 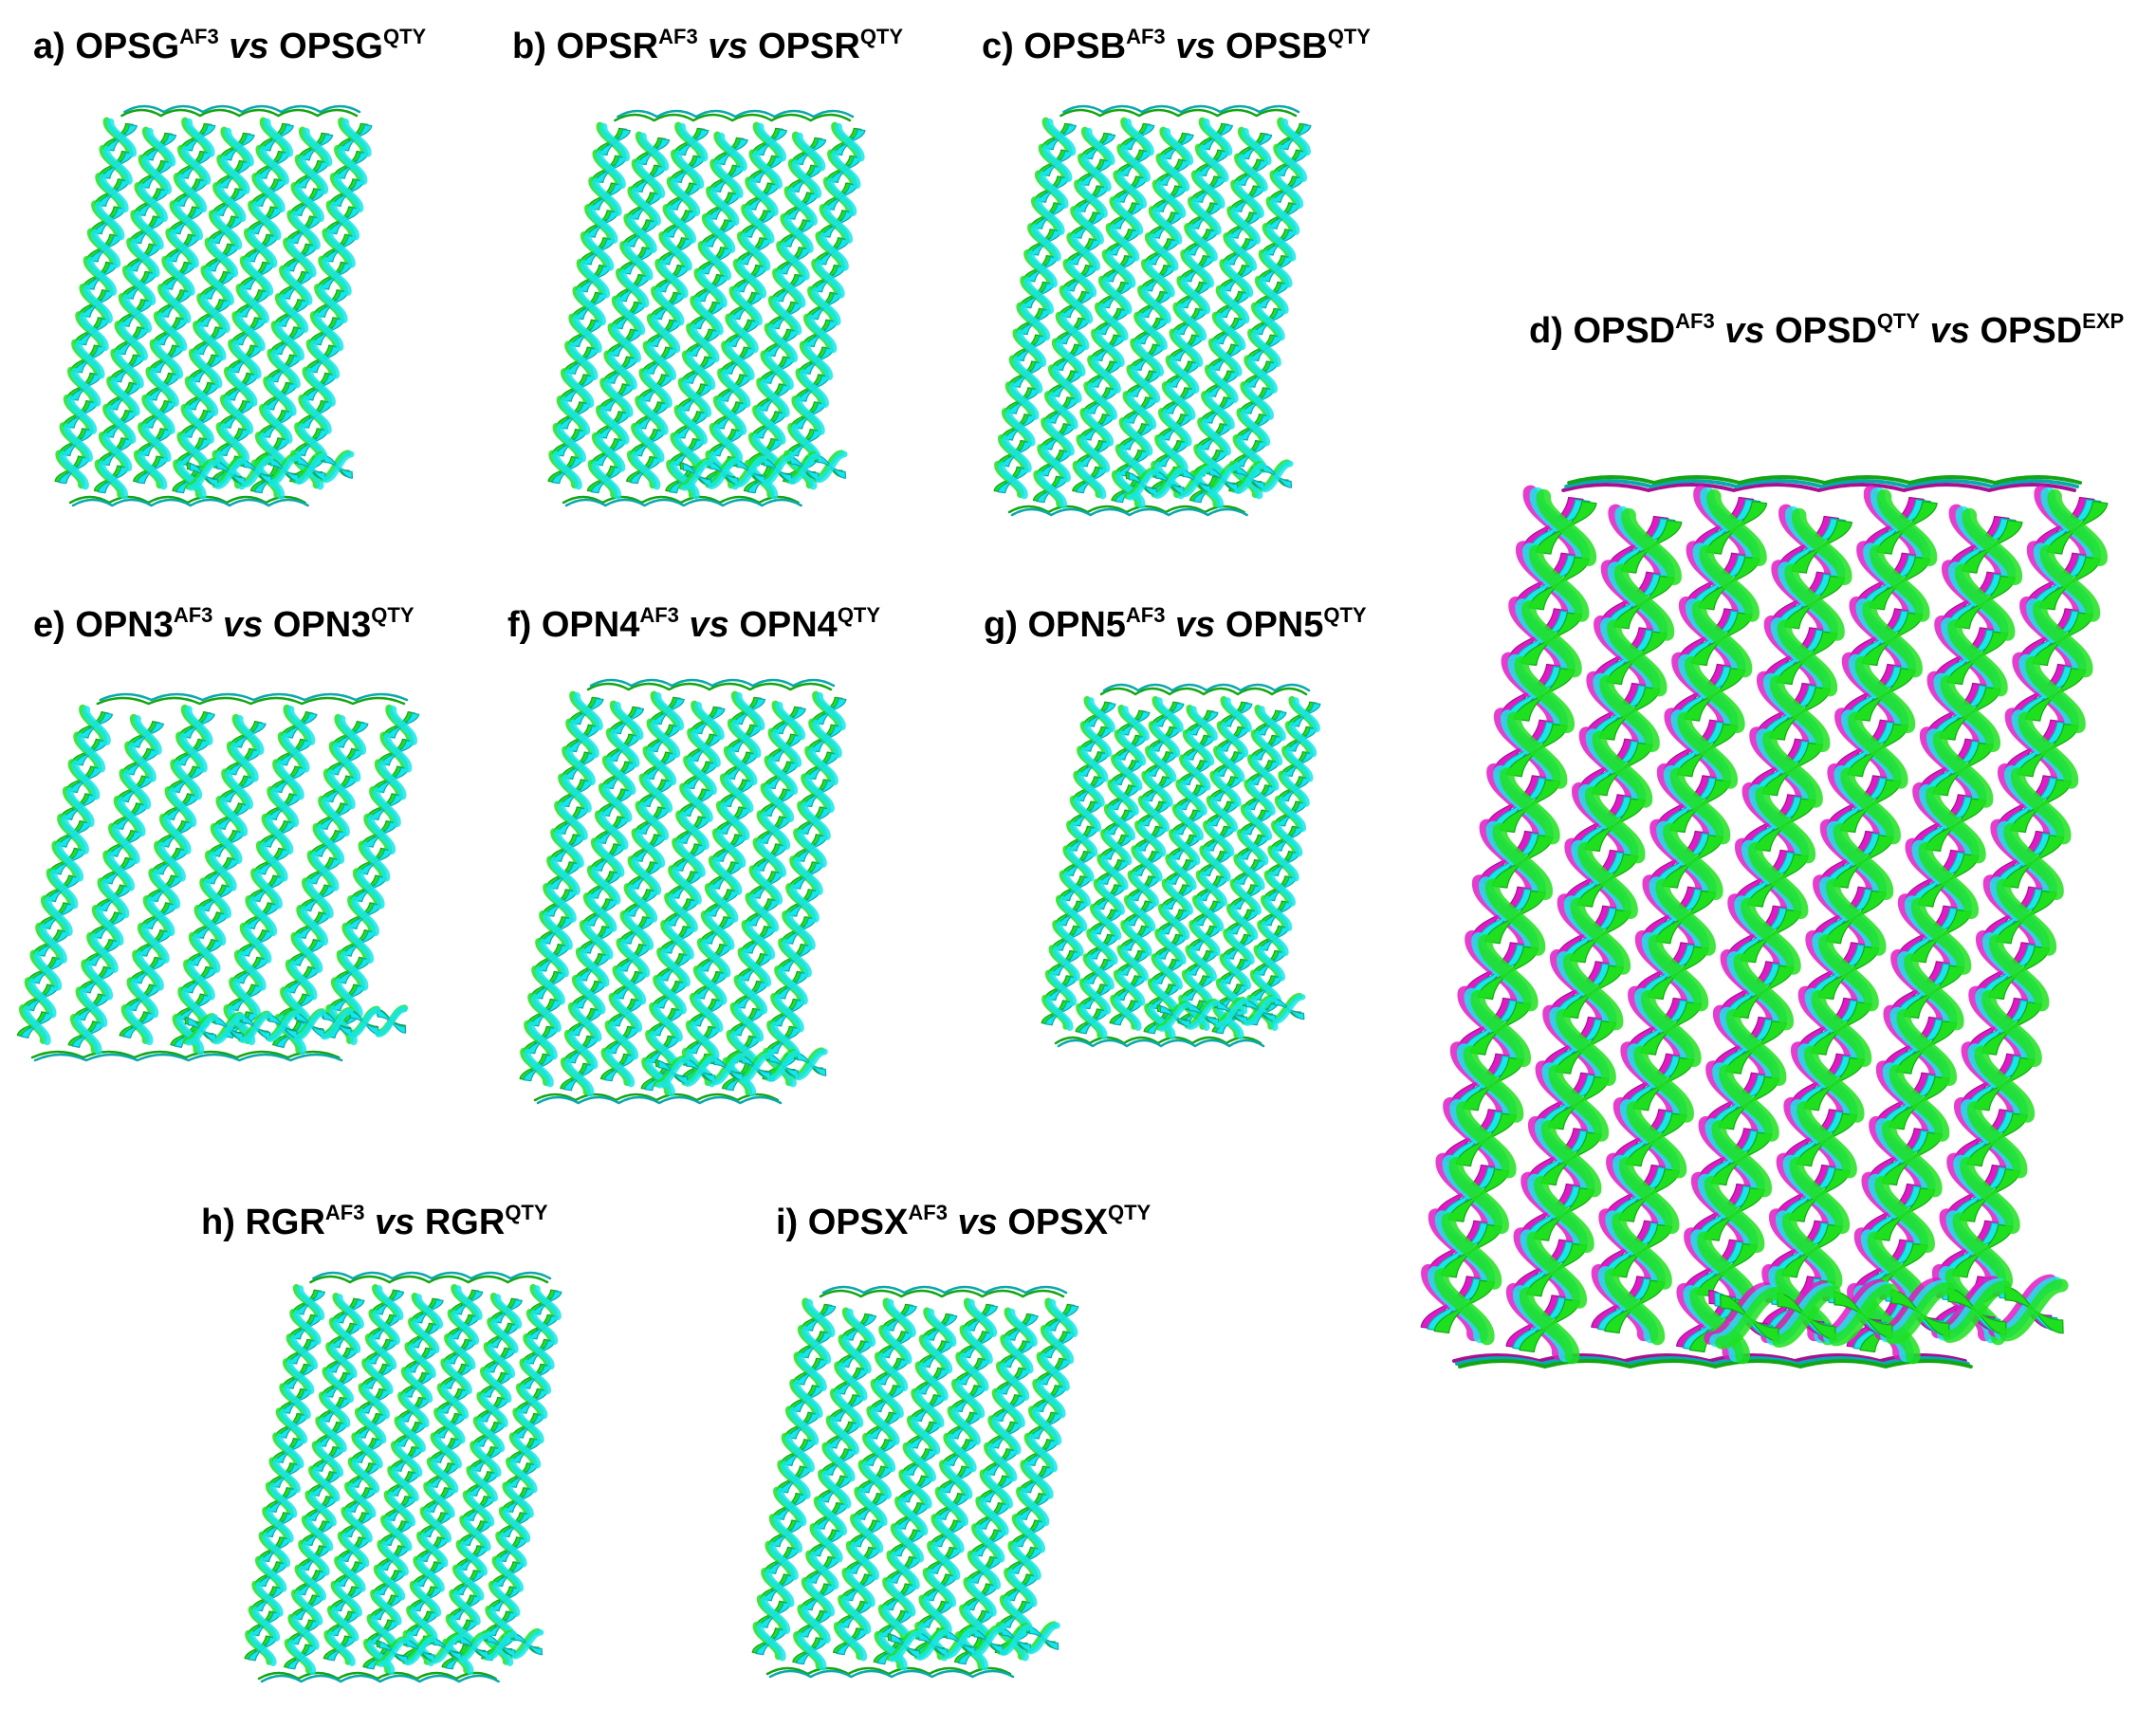 I want to click on panel-title-d: d) OPSDAF3 vs OPSDQTY vs OPSDEXP, so click(x=1827, y=330).